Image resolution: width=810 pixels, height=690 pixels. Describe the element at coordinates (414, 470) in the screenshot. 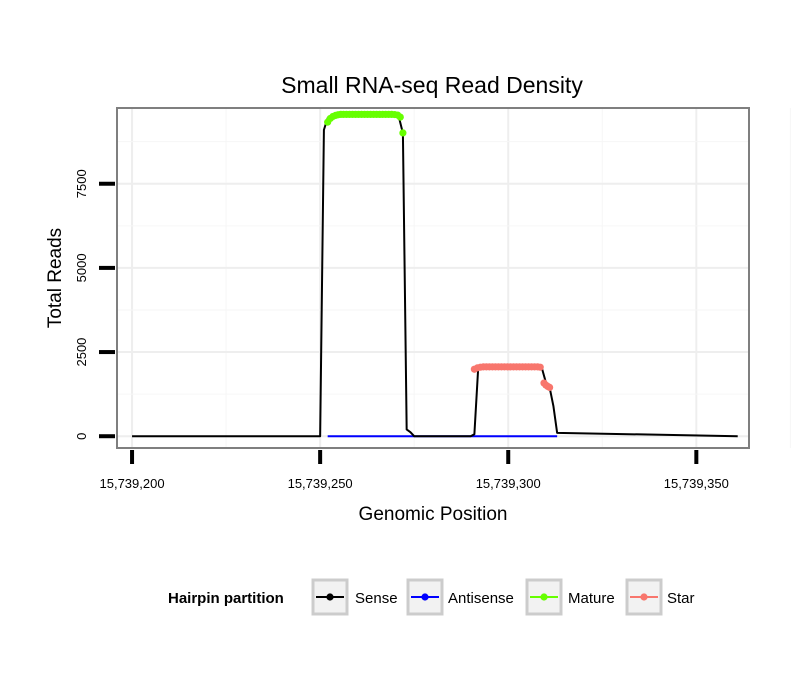

I see `x-axis: 15,739,200 15,739,250 15,739,300 15,739,350` at that location.